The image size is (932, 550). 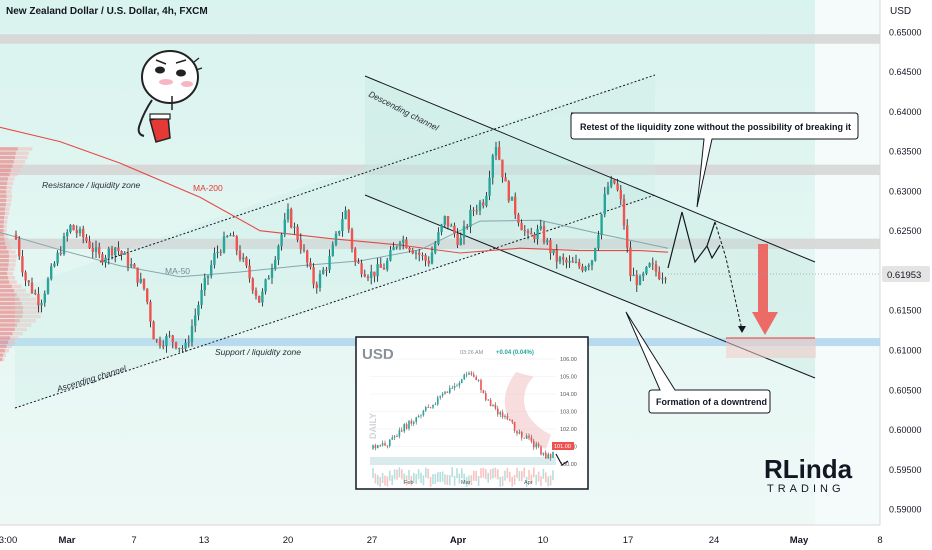 I want to click on last-price-value: 0.61953, so click(x=904, y=275).